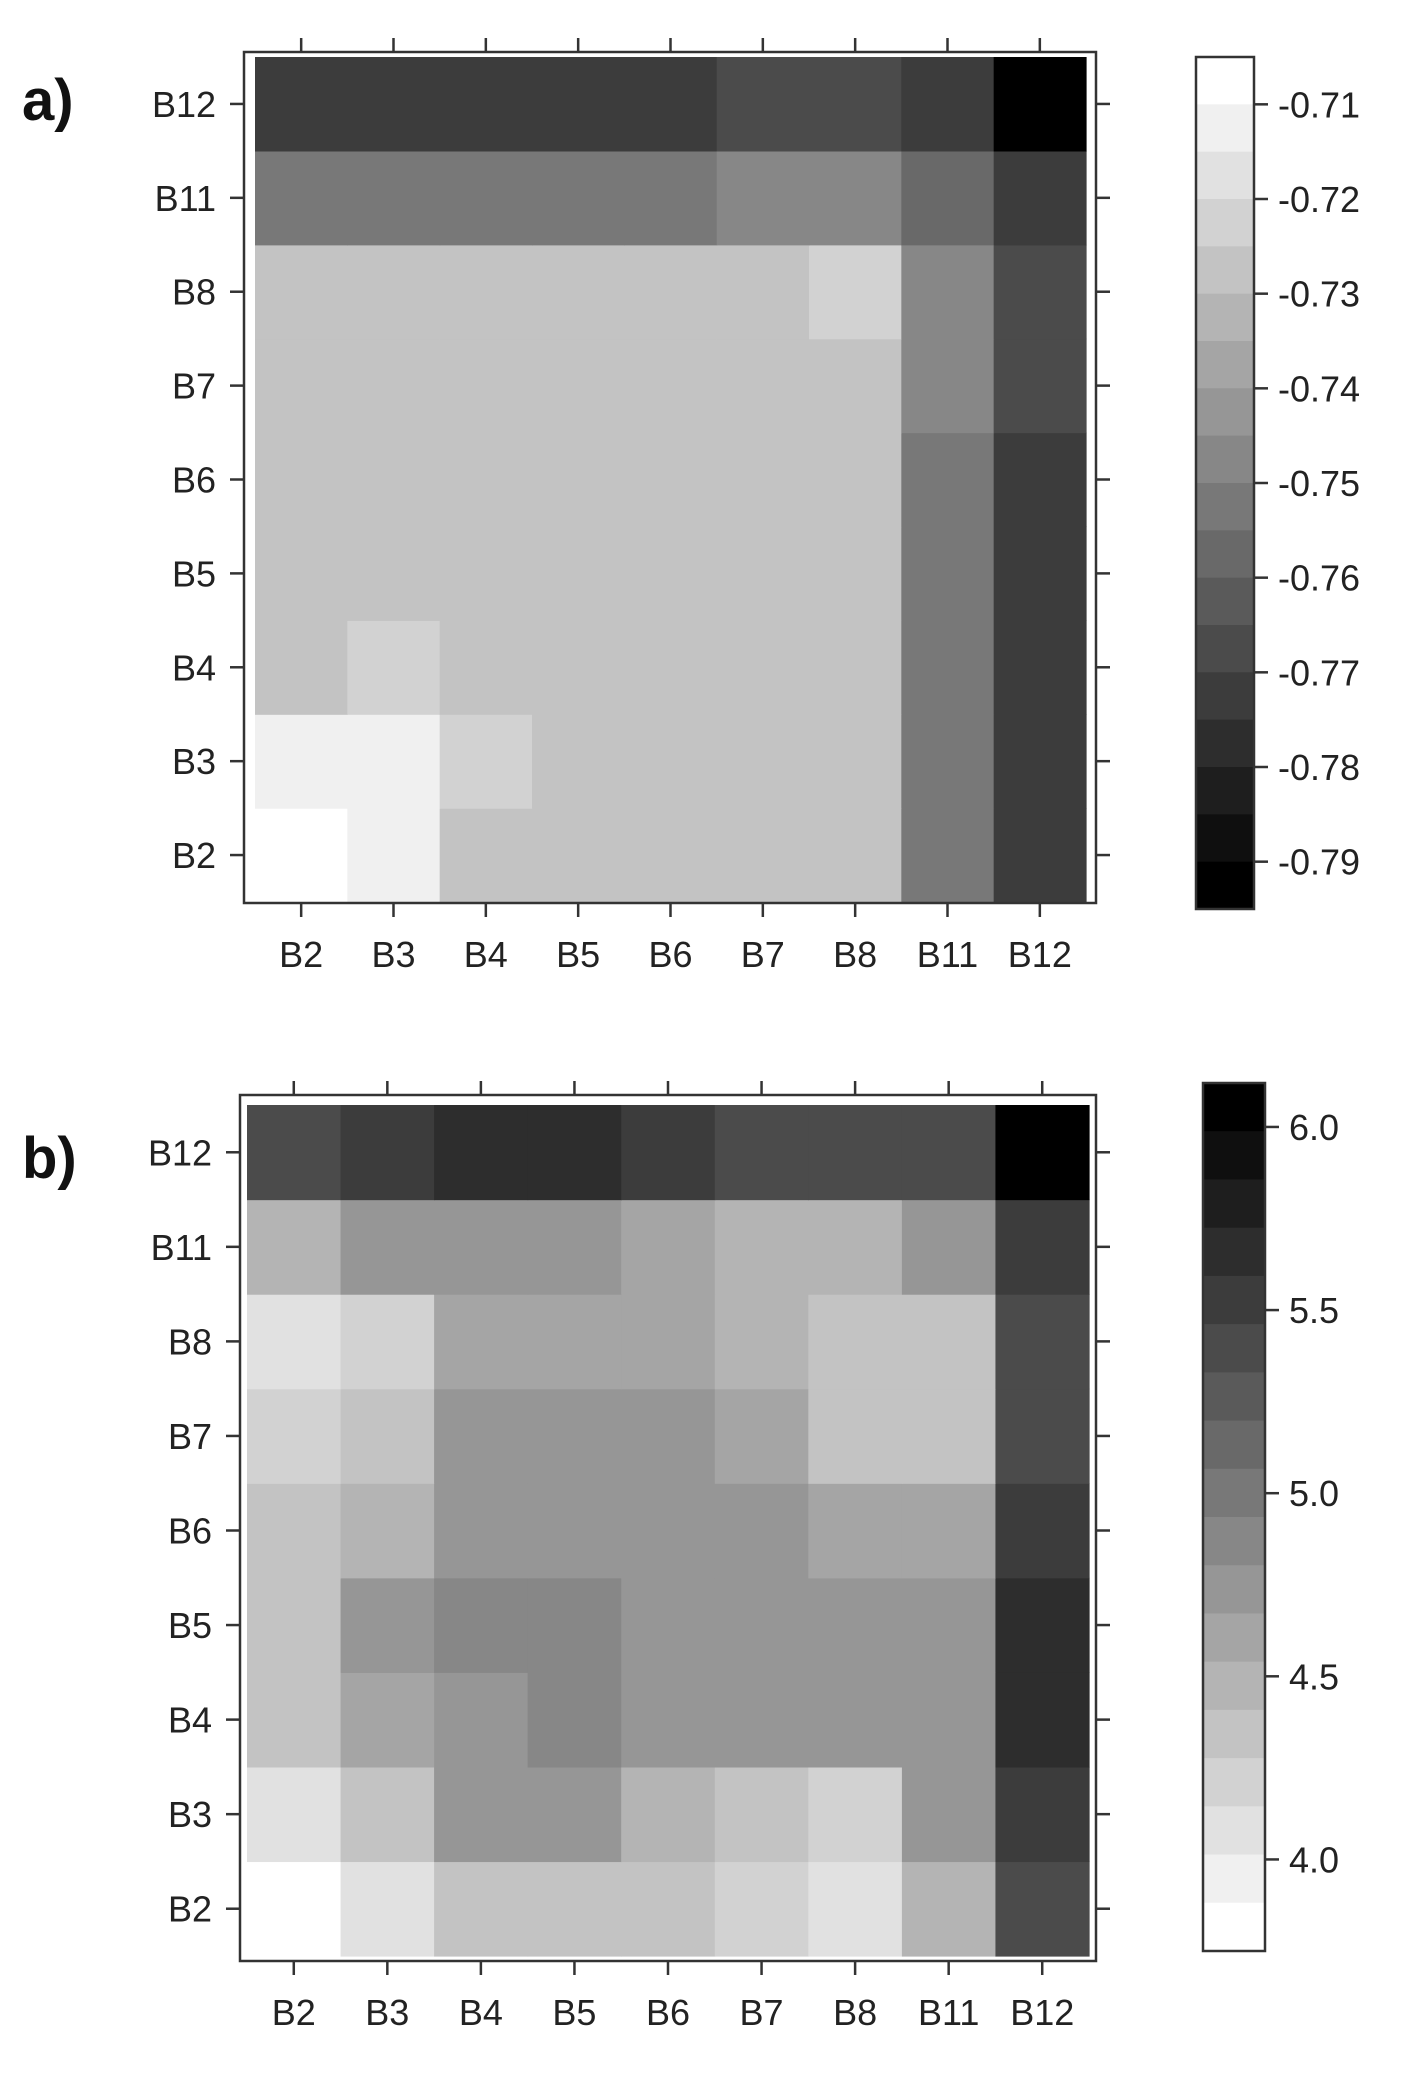  Describe the element at coordinates (190, 1720) in the screenshot. I see `y-tick-label: B4` at that location.